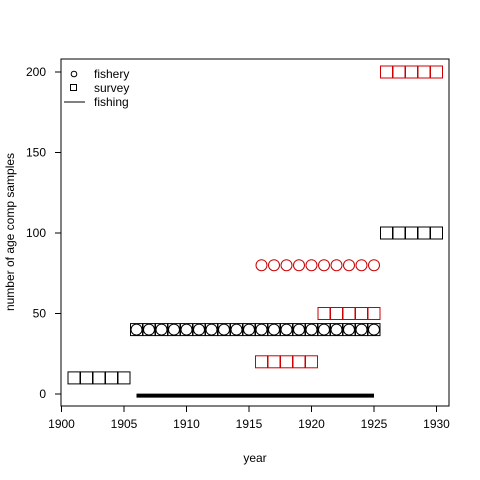  I want to click on y-tick-label: 150, so click(36, 153).